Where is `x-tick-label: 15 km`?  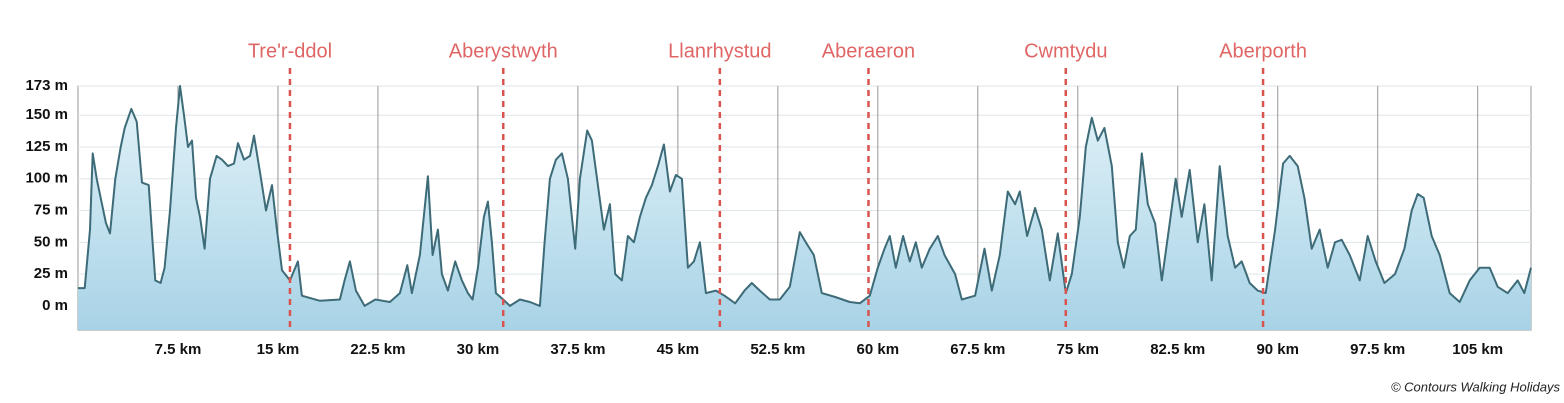
x-tick-label: 15 km is located at coordinates (278, 349).